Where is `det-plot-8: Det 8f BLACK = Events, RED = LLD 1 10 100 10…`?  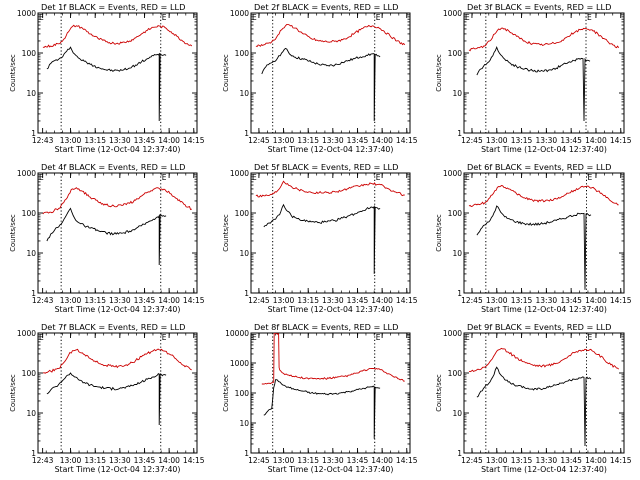 det-plot-8: Det 8f BLACK = Events, RED = LLD 1 10 100 10… is located at coordinates (320, 398).